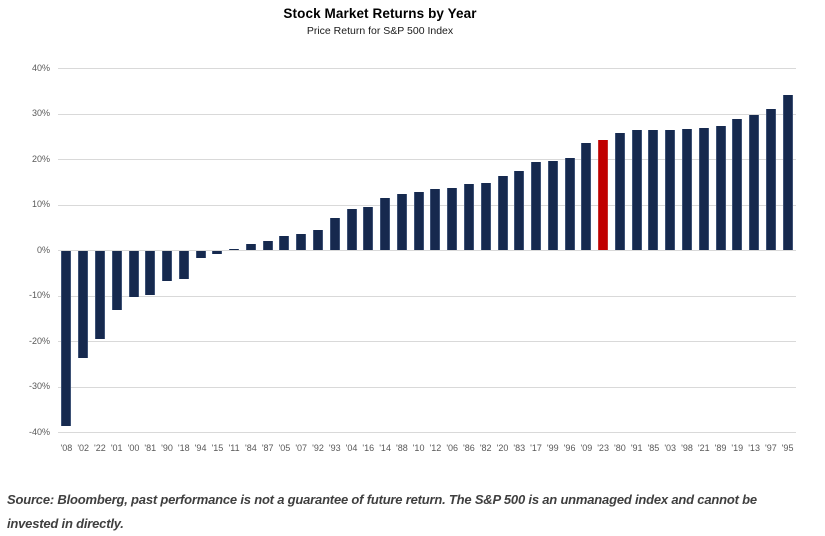 The image size is (825, 536). What do you see at coordinates (653, 448) in the screenshot?
I see `x-axis-tick-label: '85` at bounding box center [653, 448].